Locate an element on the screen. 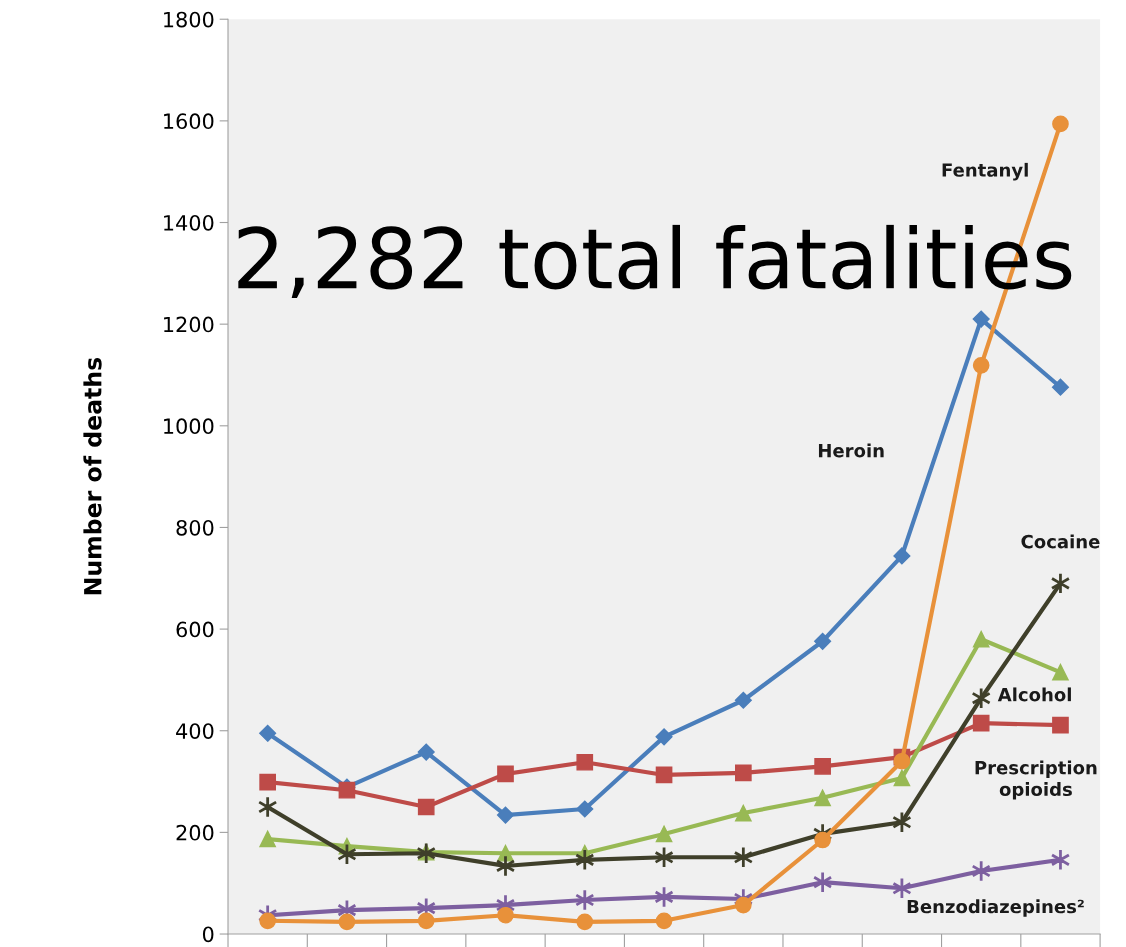 The image size is (1126, 947). text: Heroin is located at coordinates (851, 450).